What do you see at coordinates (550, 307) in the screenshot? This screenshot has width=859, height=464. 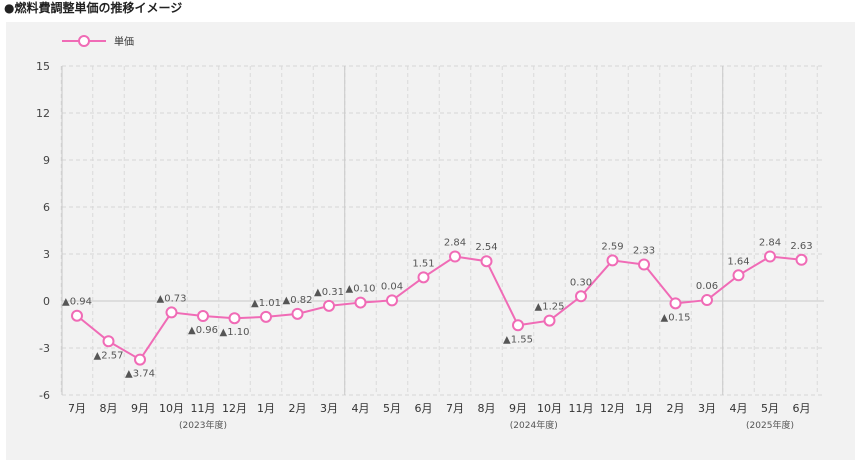 I see `data-label: ▲1.25` at bounding box center [550, 307].